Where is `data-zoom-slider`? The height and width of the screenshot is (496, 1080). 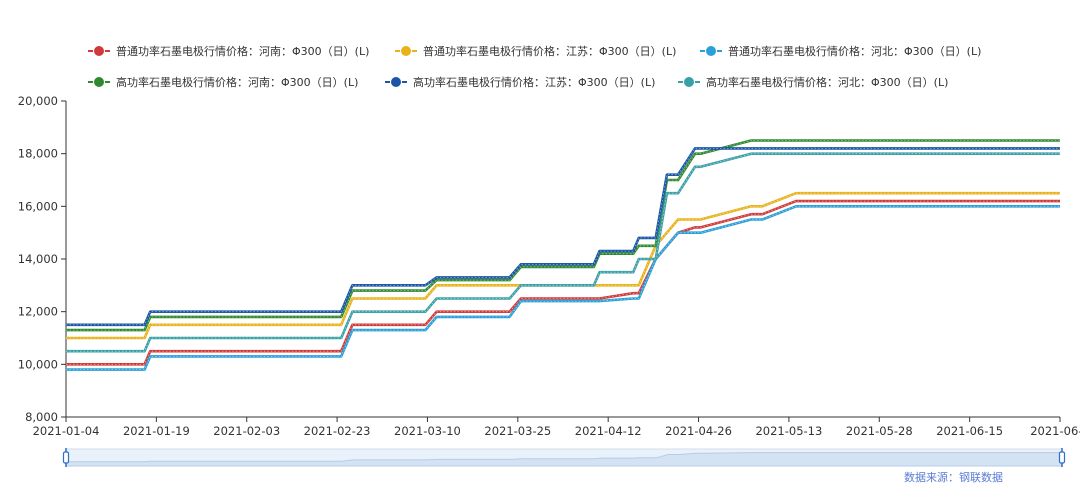 data-zoom-slider is located at coordinates (564, 457).